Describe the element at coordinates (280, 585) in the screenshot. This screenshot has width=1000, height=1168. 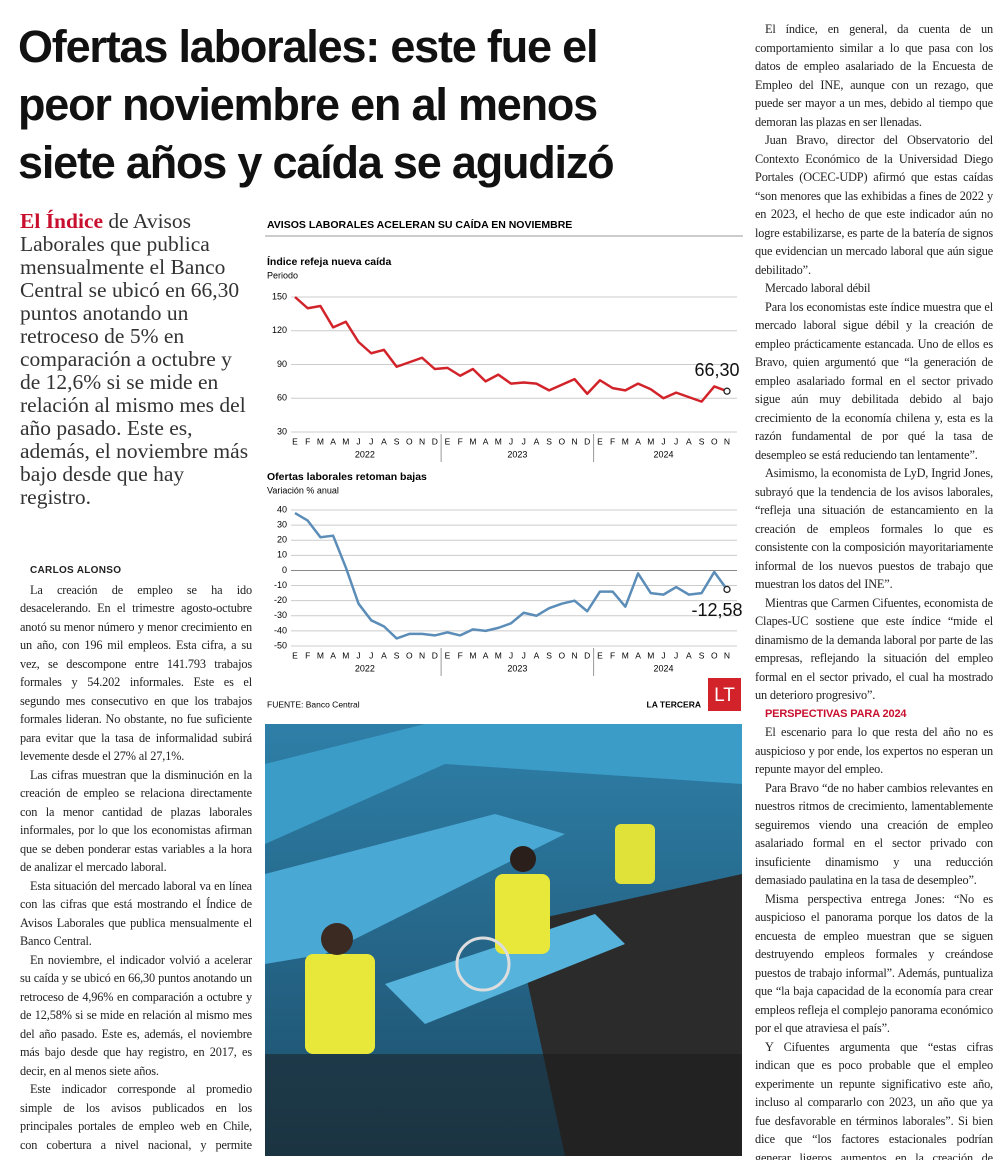
I see `y-tick-label: -10` at that location.